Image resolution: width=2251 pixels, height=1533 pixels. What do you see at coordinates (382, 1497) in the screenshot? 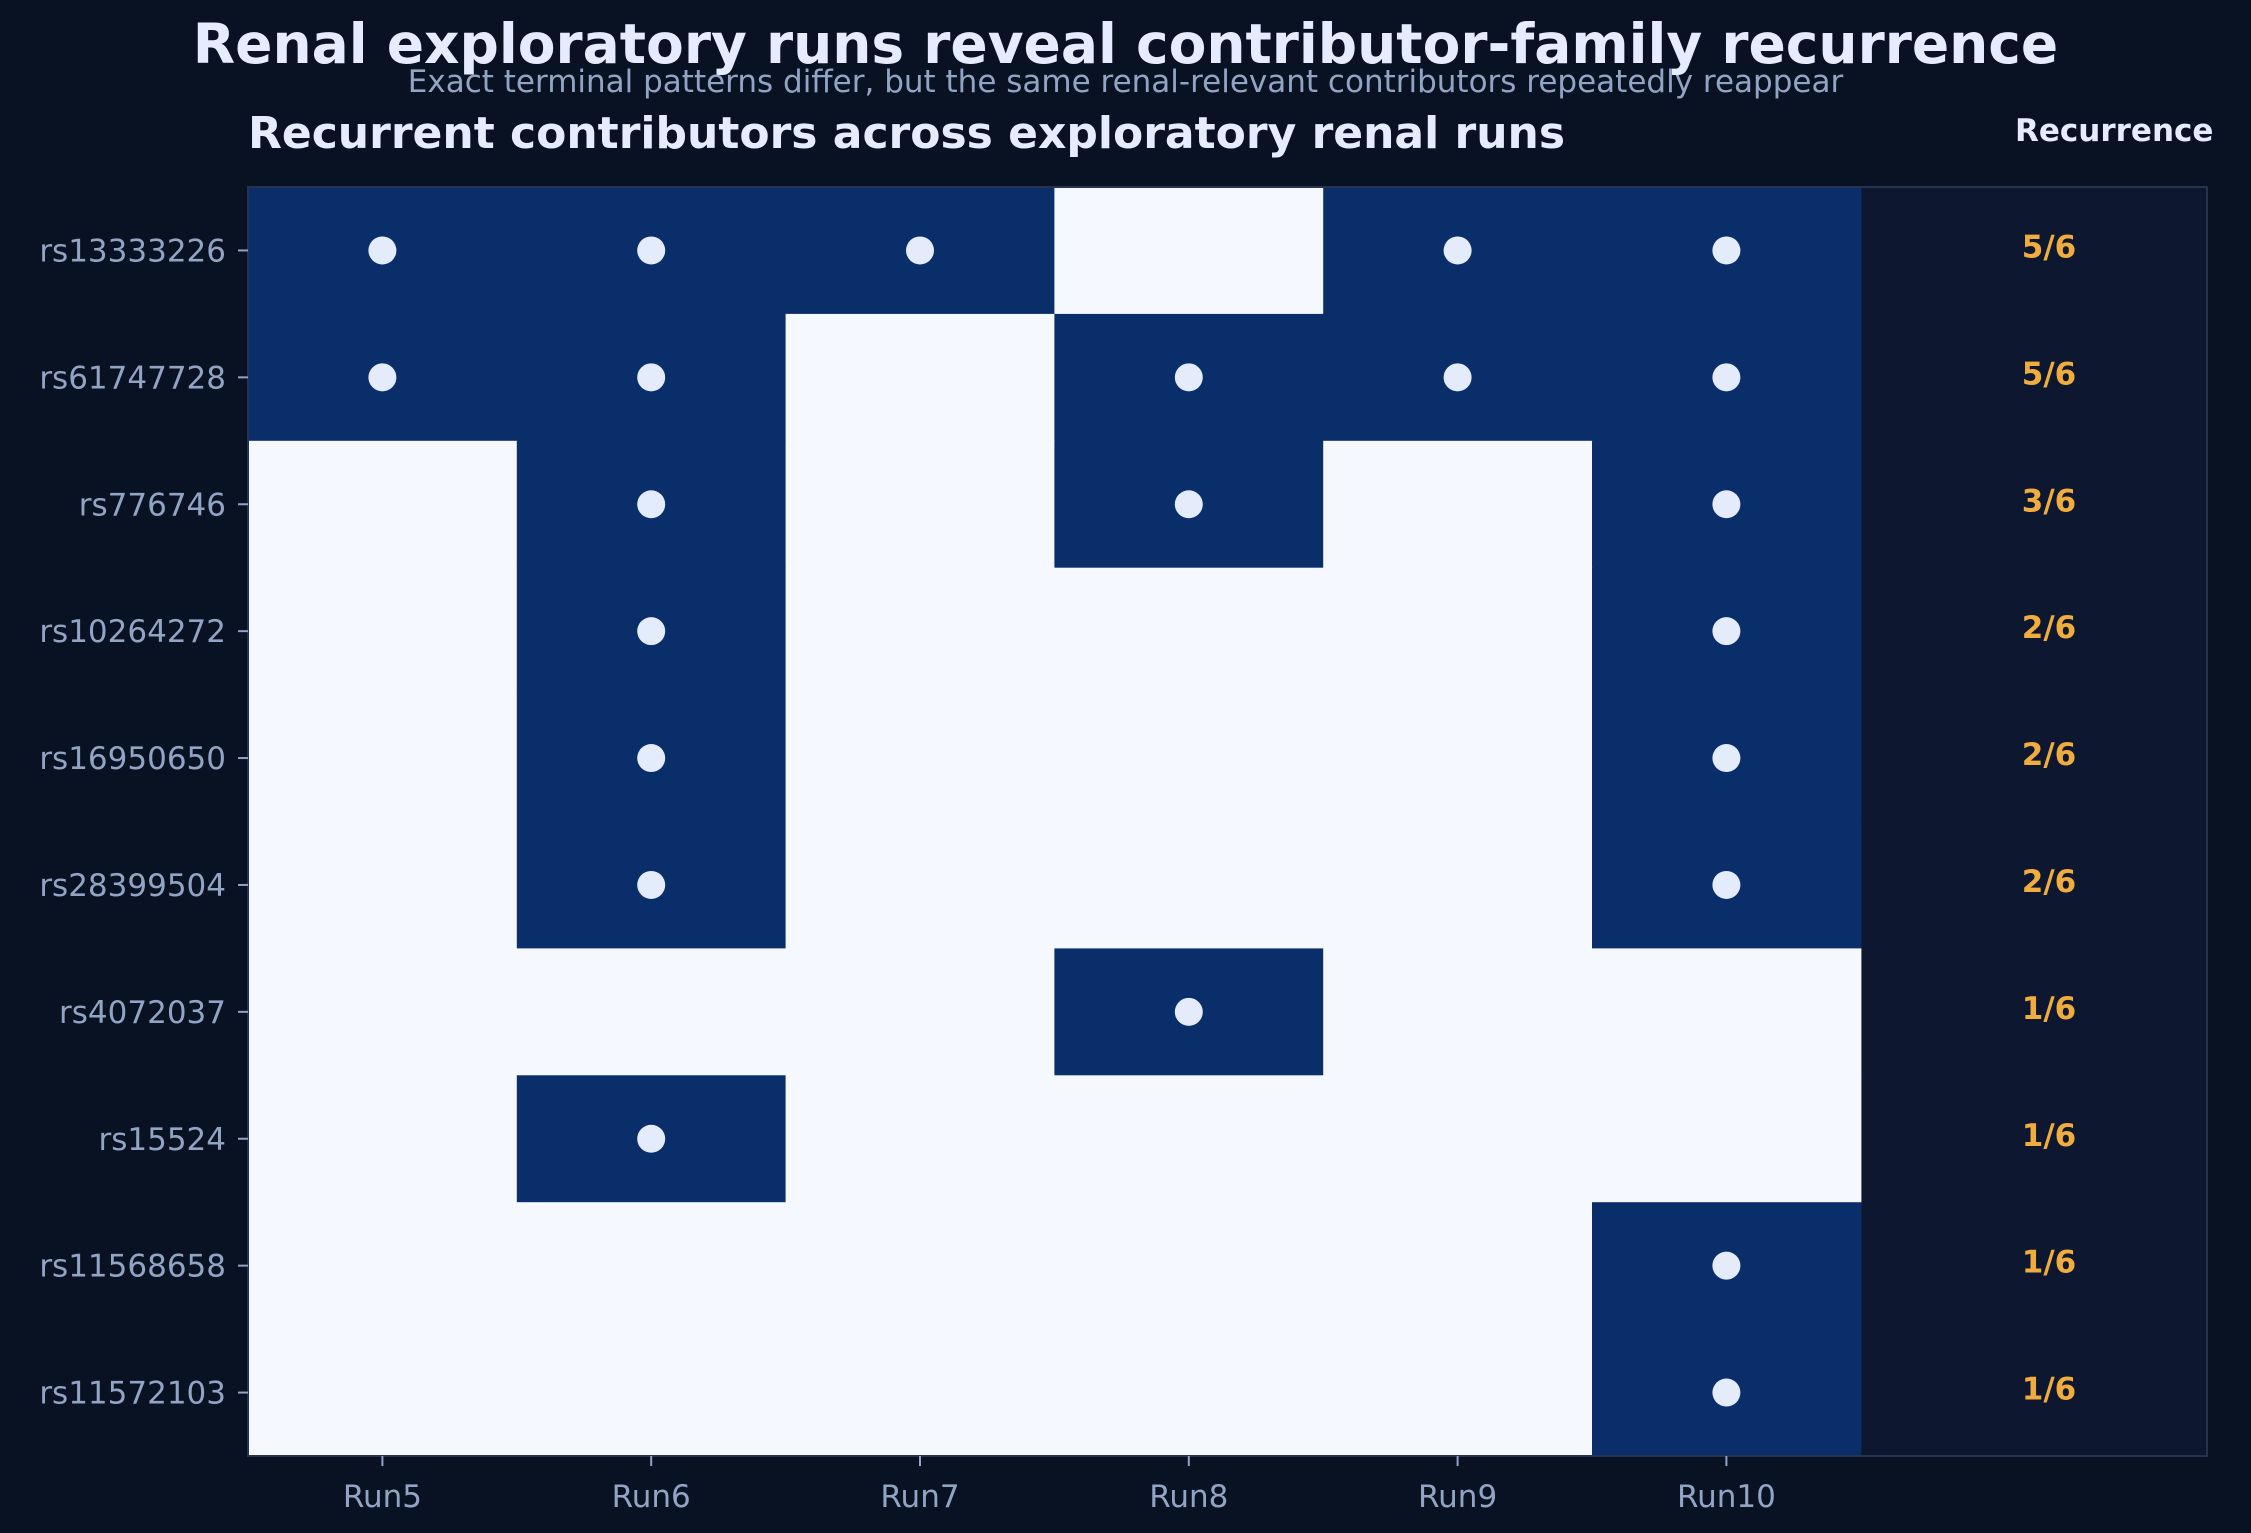
I see `column-label: Run5` at bounding box center [382, 1497].